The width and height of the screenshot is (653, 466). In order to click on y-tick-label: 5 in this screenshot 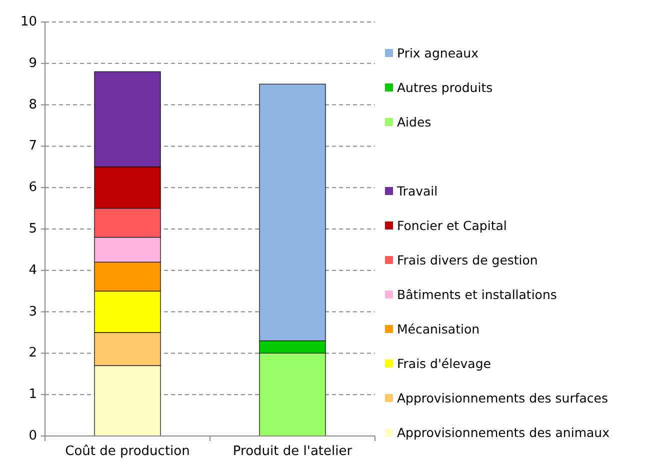, I will do `click(32, 229)`.